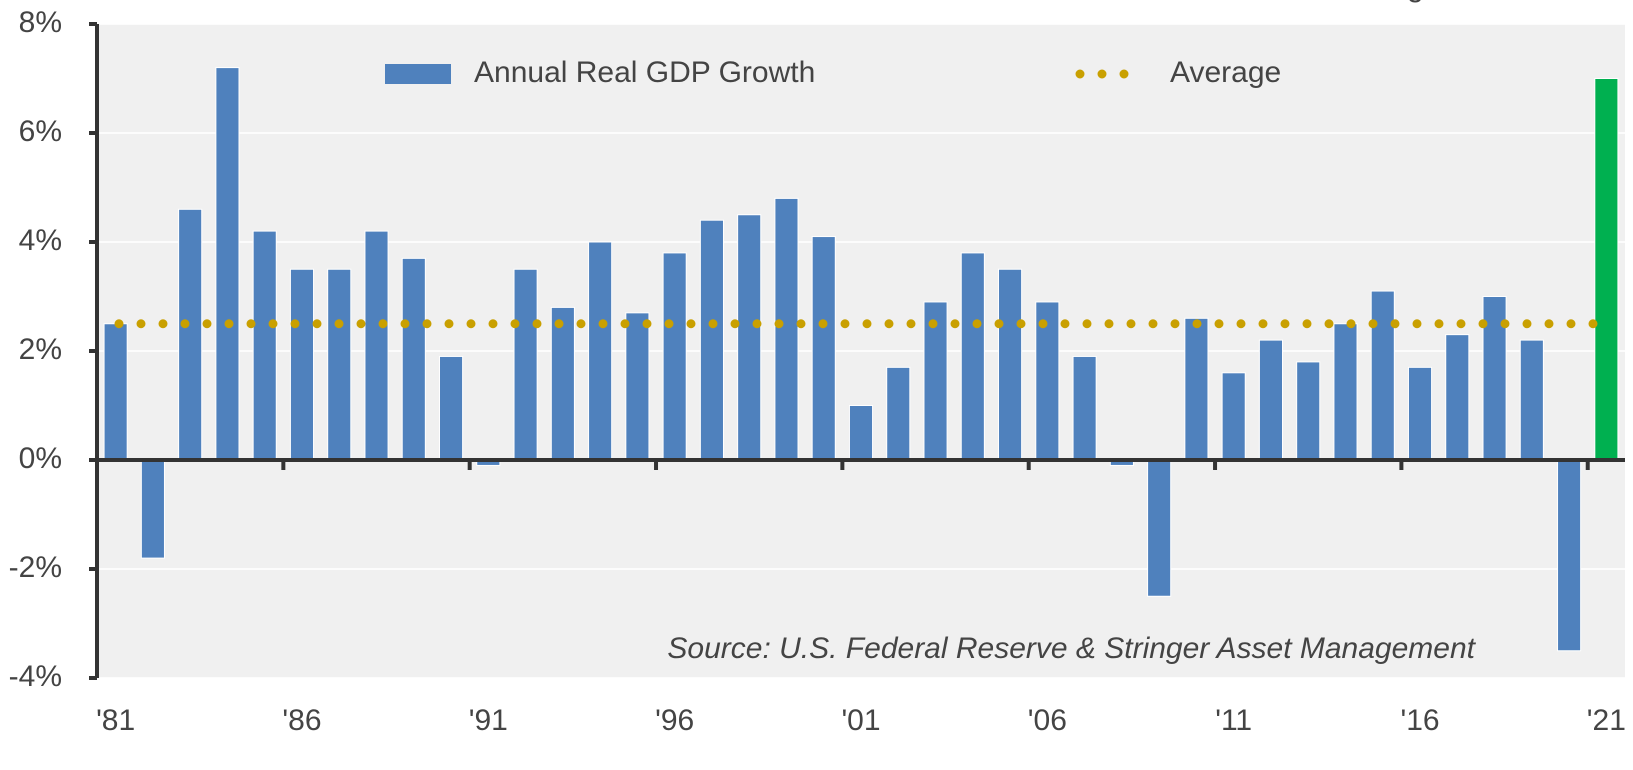  I want to click on x-tick-label: '11, so click(1233, 720).